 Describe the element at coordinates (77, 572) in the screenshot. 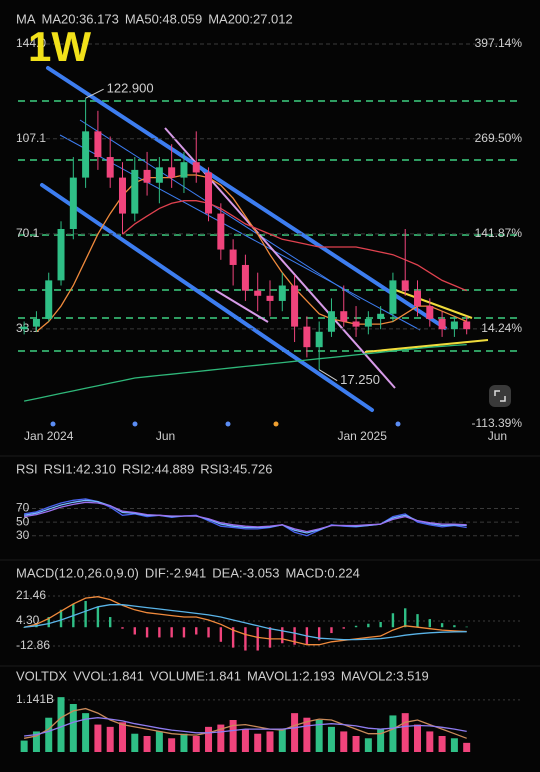

I see `legend-entry: MACD(12.0,26.0,9.0)` at that location.